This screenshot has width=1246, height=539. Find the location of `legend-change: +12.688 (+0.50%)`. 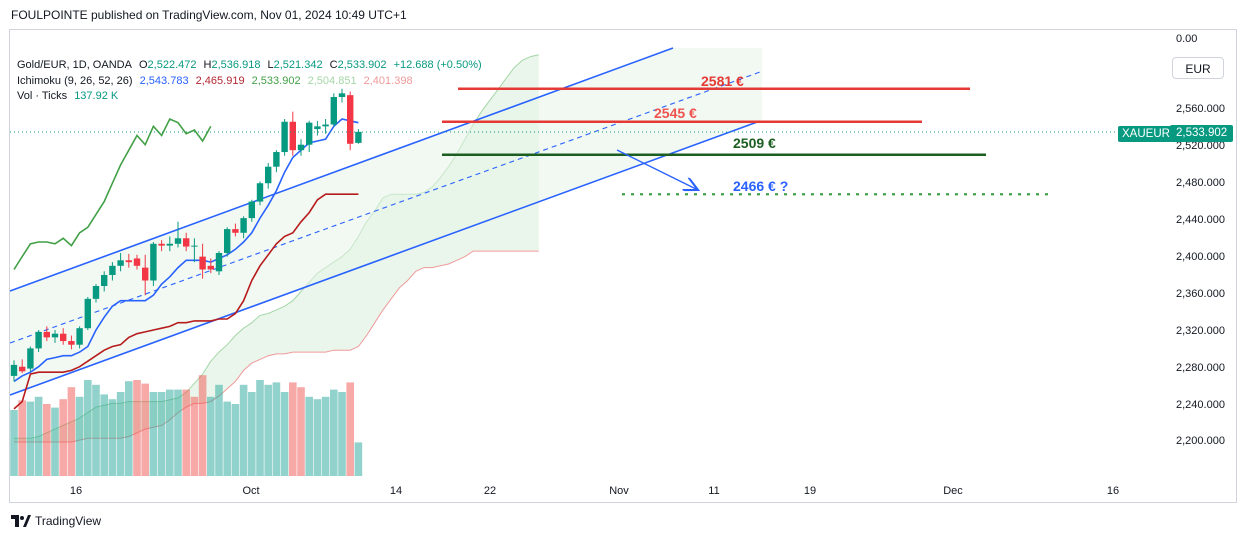

legend-change: +12.688 (+0.50%) is located at coordinates (437, 65).